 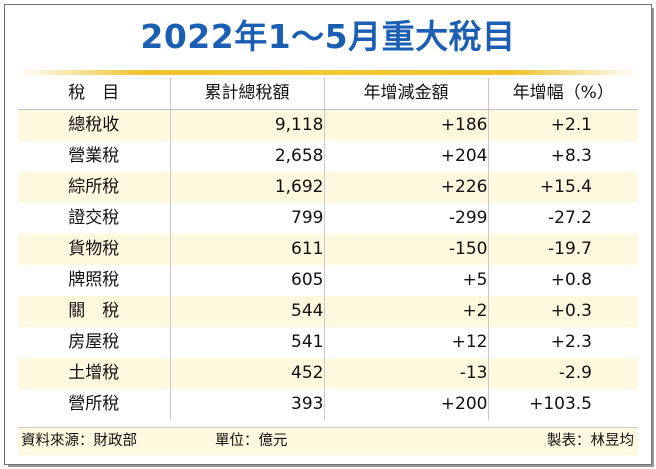 I want to click on total-cell: 611, so click(x=246, y=249).